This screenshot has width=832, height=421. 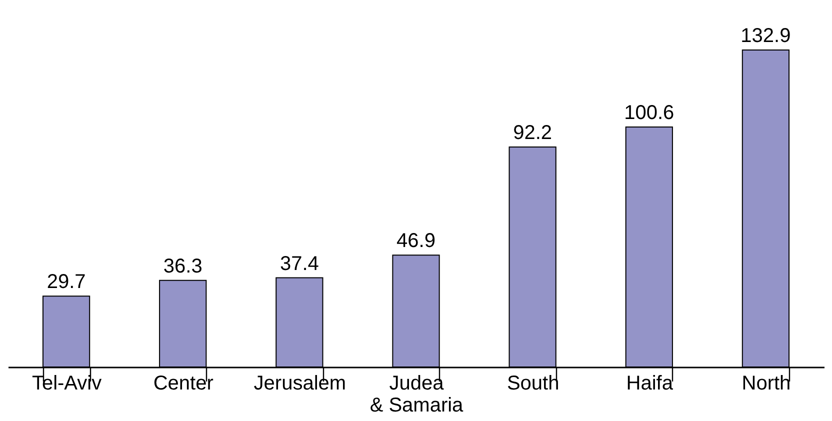 What do you see at coordinates (649, 113) in the screenshot?
I see `data-label: 100.6` at bounding box center [649, 113].